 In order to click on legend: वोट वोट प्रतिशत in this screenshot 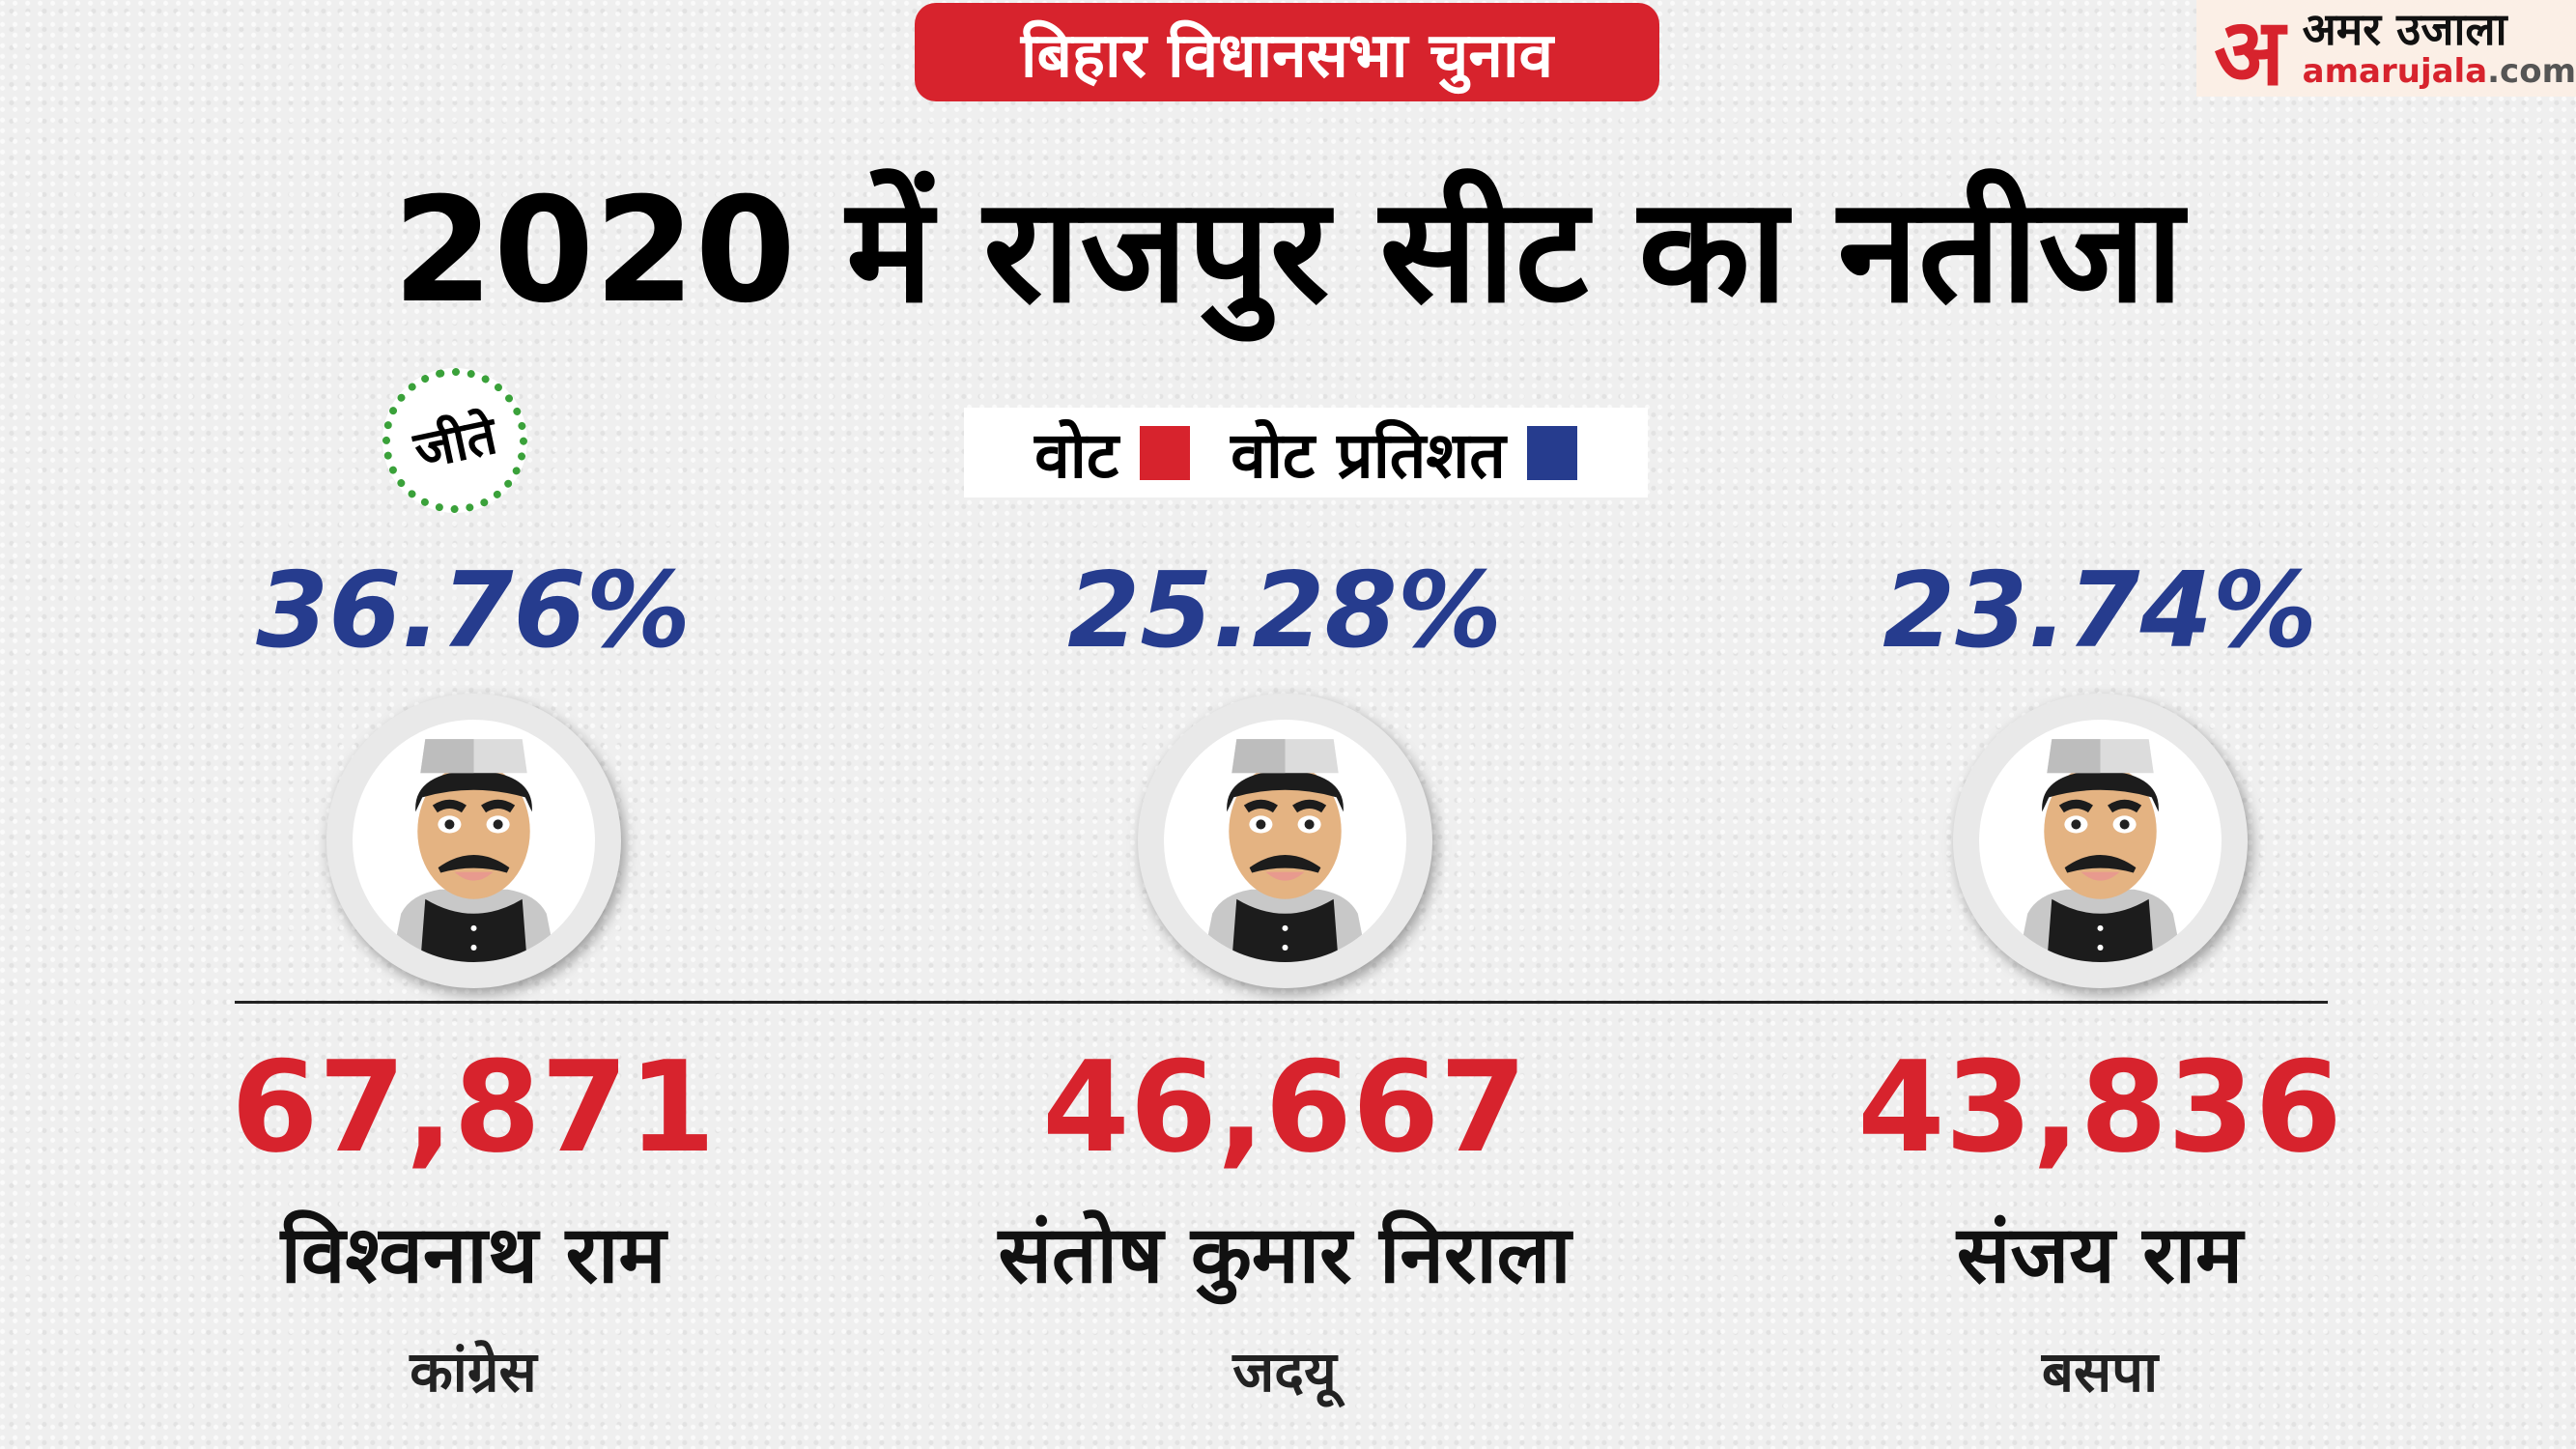, I will do `click(1306, 452)`.